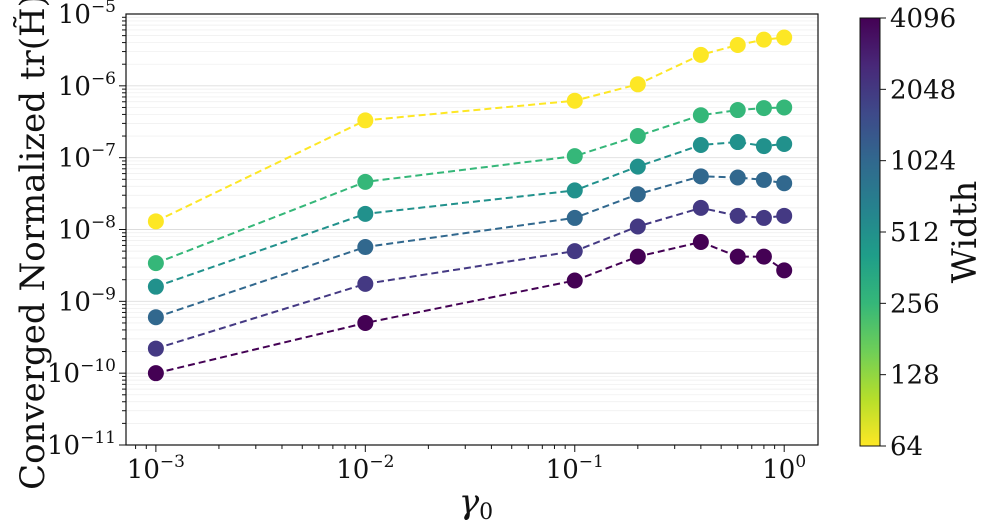 This screenshot has width=997, height=529. I want to click on x-tick-label: 10⁻¹, so click(575, 468).